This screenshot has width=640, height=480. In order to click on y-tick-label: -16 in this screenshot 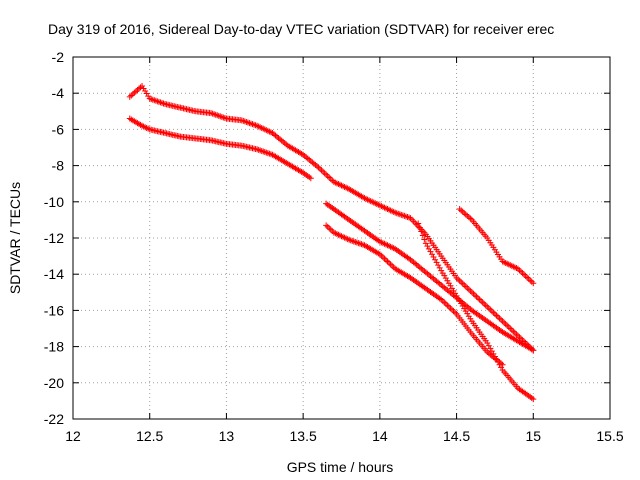, I will do `click(54, 310)`.